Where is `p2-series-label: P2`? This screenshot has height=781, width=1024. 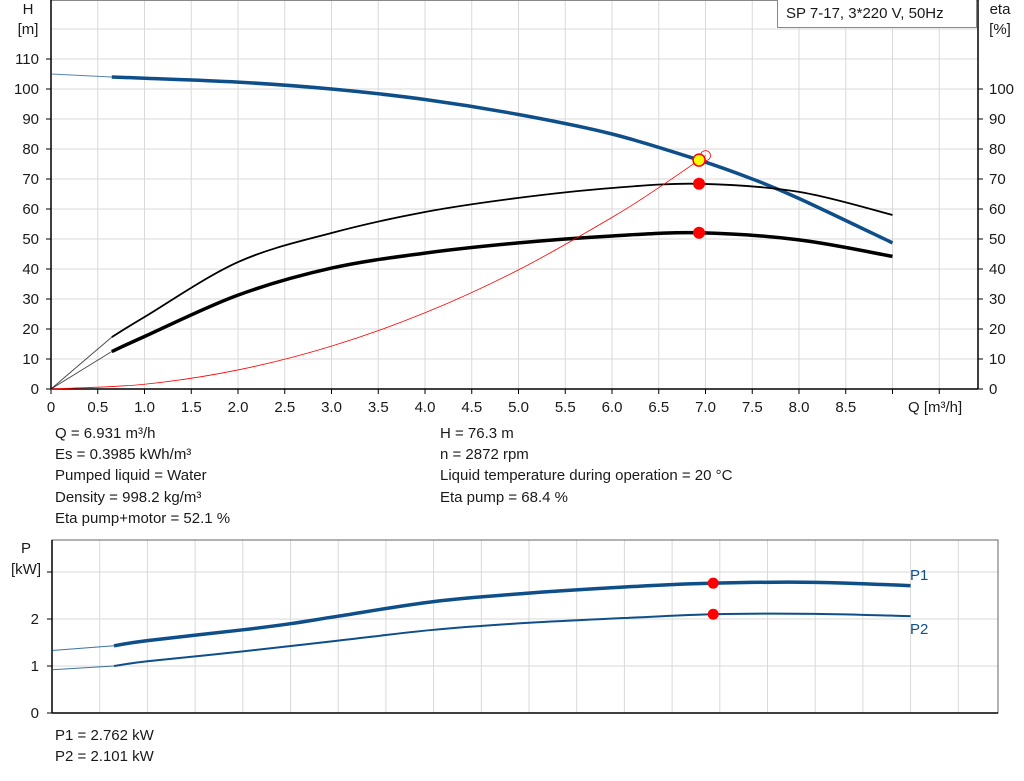
p2-series-label: P2 is located at coordinates (919, 629).